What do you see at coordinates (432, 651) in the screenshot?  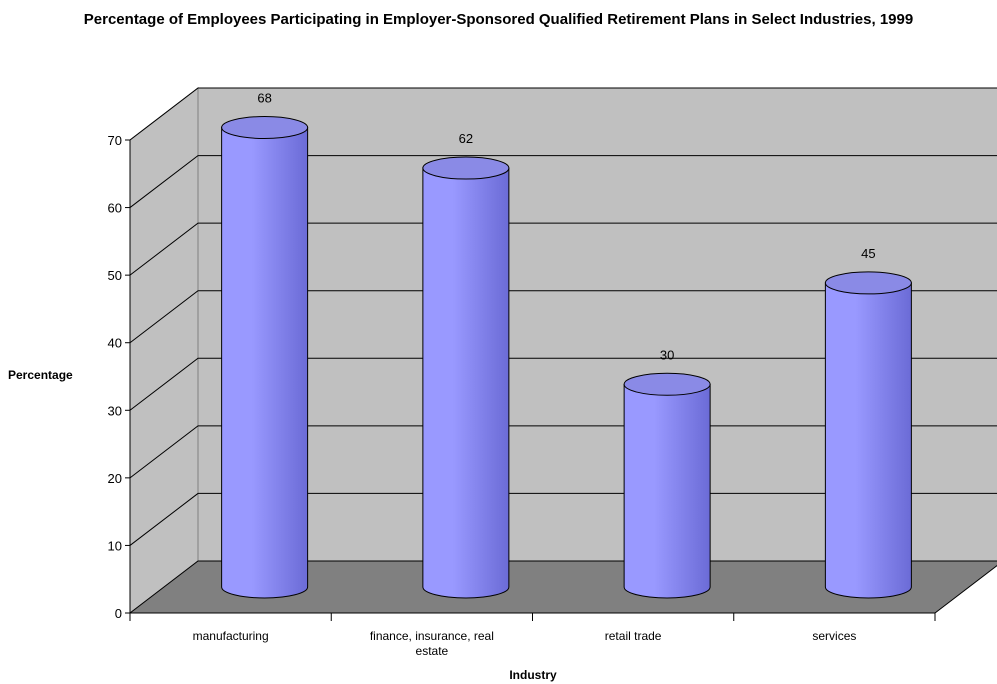 I see `x-tick-label-line: estate` at bounding box center [432, 651].